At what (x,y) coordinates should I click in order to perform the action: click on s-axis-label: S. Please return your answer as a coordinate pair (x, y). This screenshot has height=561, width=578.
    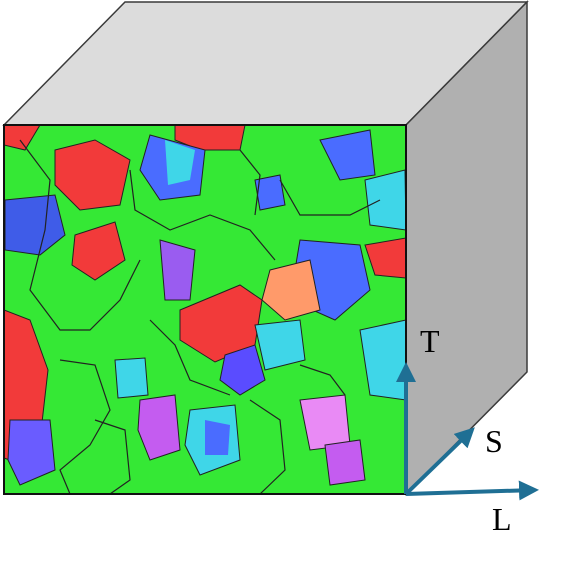
    Looking at the image, I should click on (494, 441).